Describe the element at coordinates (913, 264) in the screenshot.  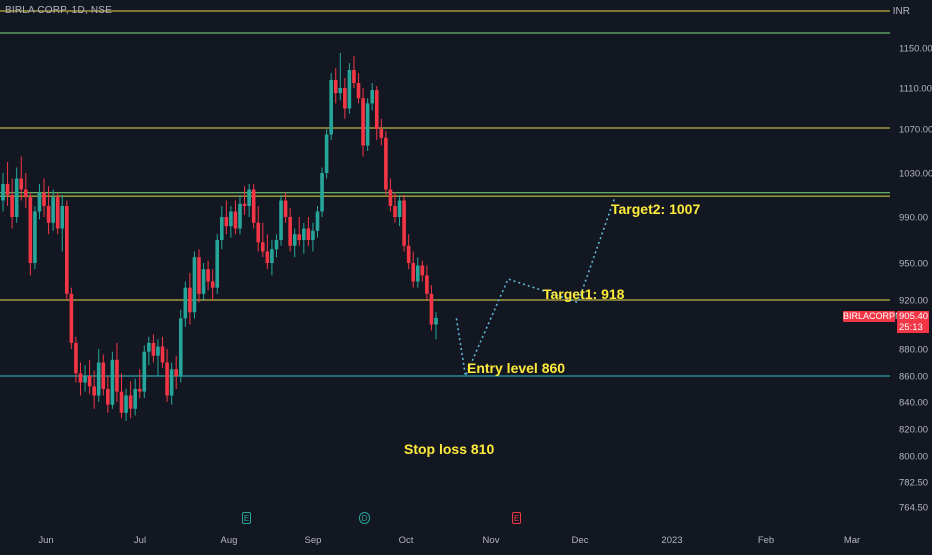
I see `price-axis-label: 950.00` at that location.